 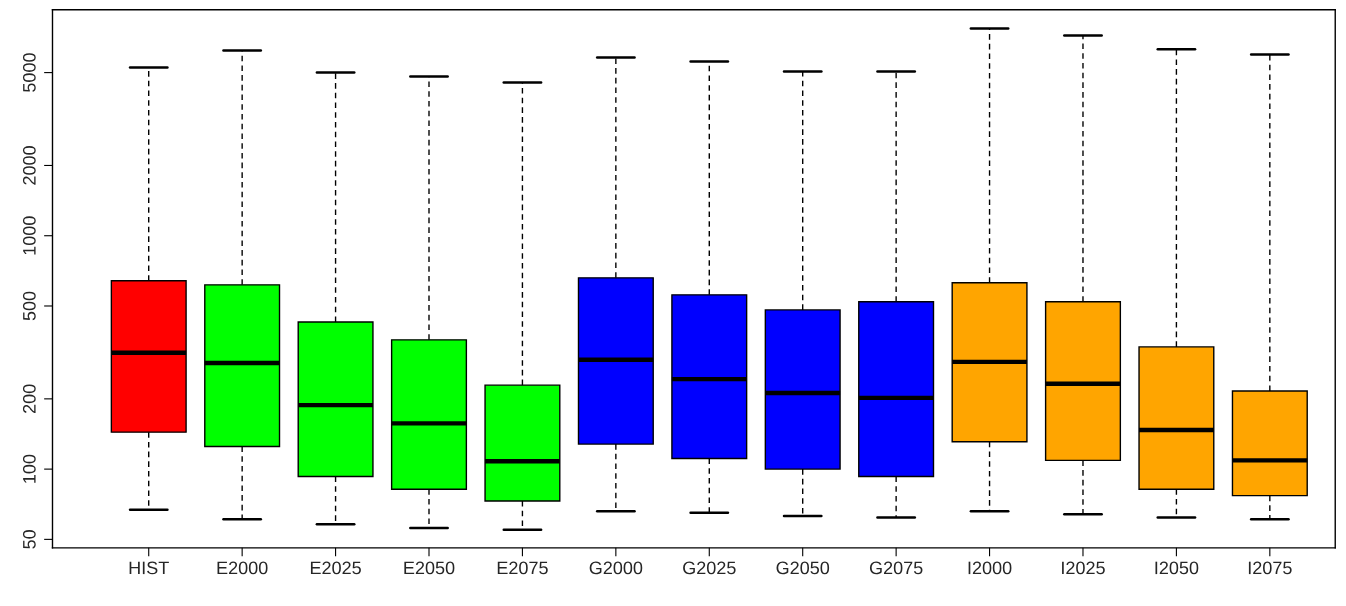 What do you see at coordinates (709, 568) in the screenshot?
I see `x-tick-label: G2025` at bounding box center [709, 568].